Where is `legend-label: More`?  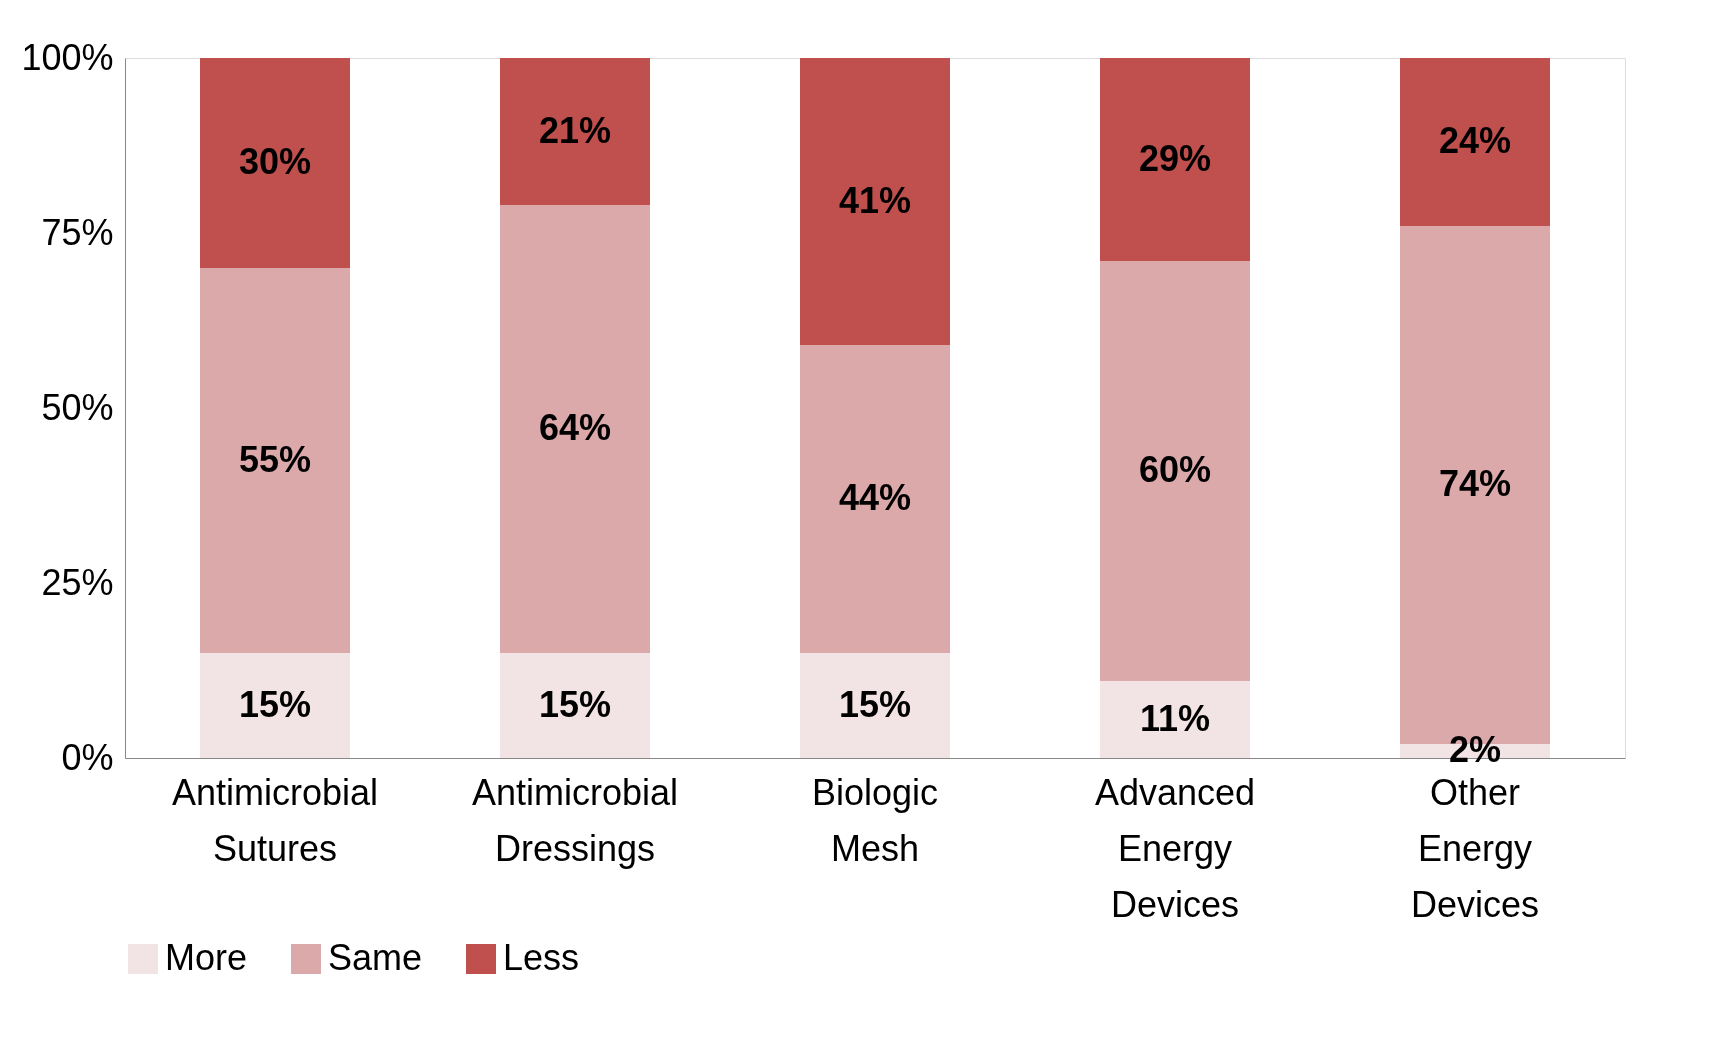
legend-label: More is located at coordinates (206, 957).